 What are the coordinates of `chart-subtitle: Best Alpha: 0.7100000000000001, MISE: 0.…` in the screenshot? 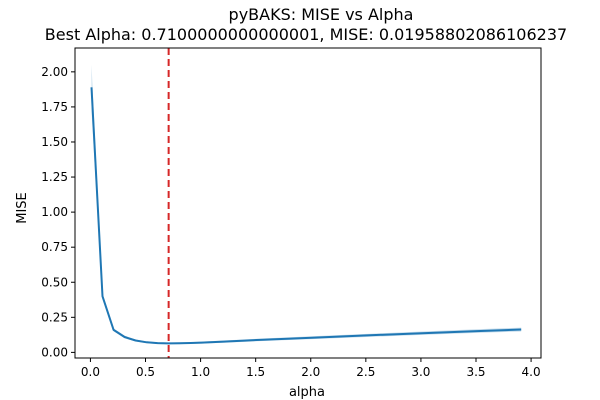 It's located at (306, 34).